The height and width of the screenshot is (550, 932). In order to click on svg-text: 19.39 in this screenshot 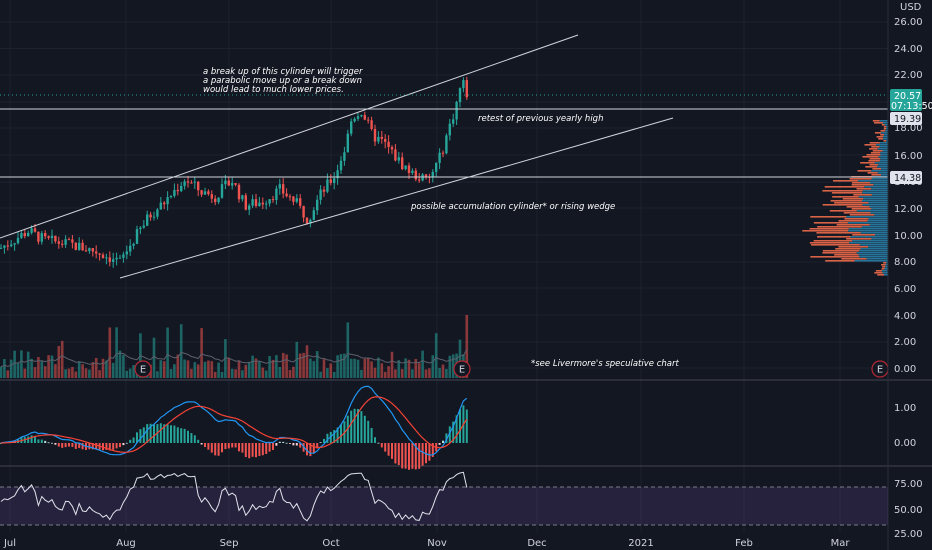, I will do `click(907, 119)`.